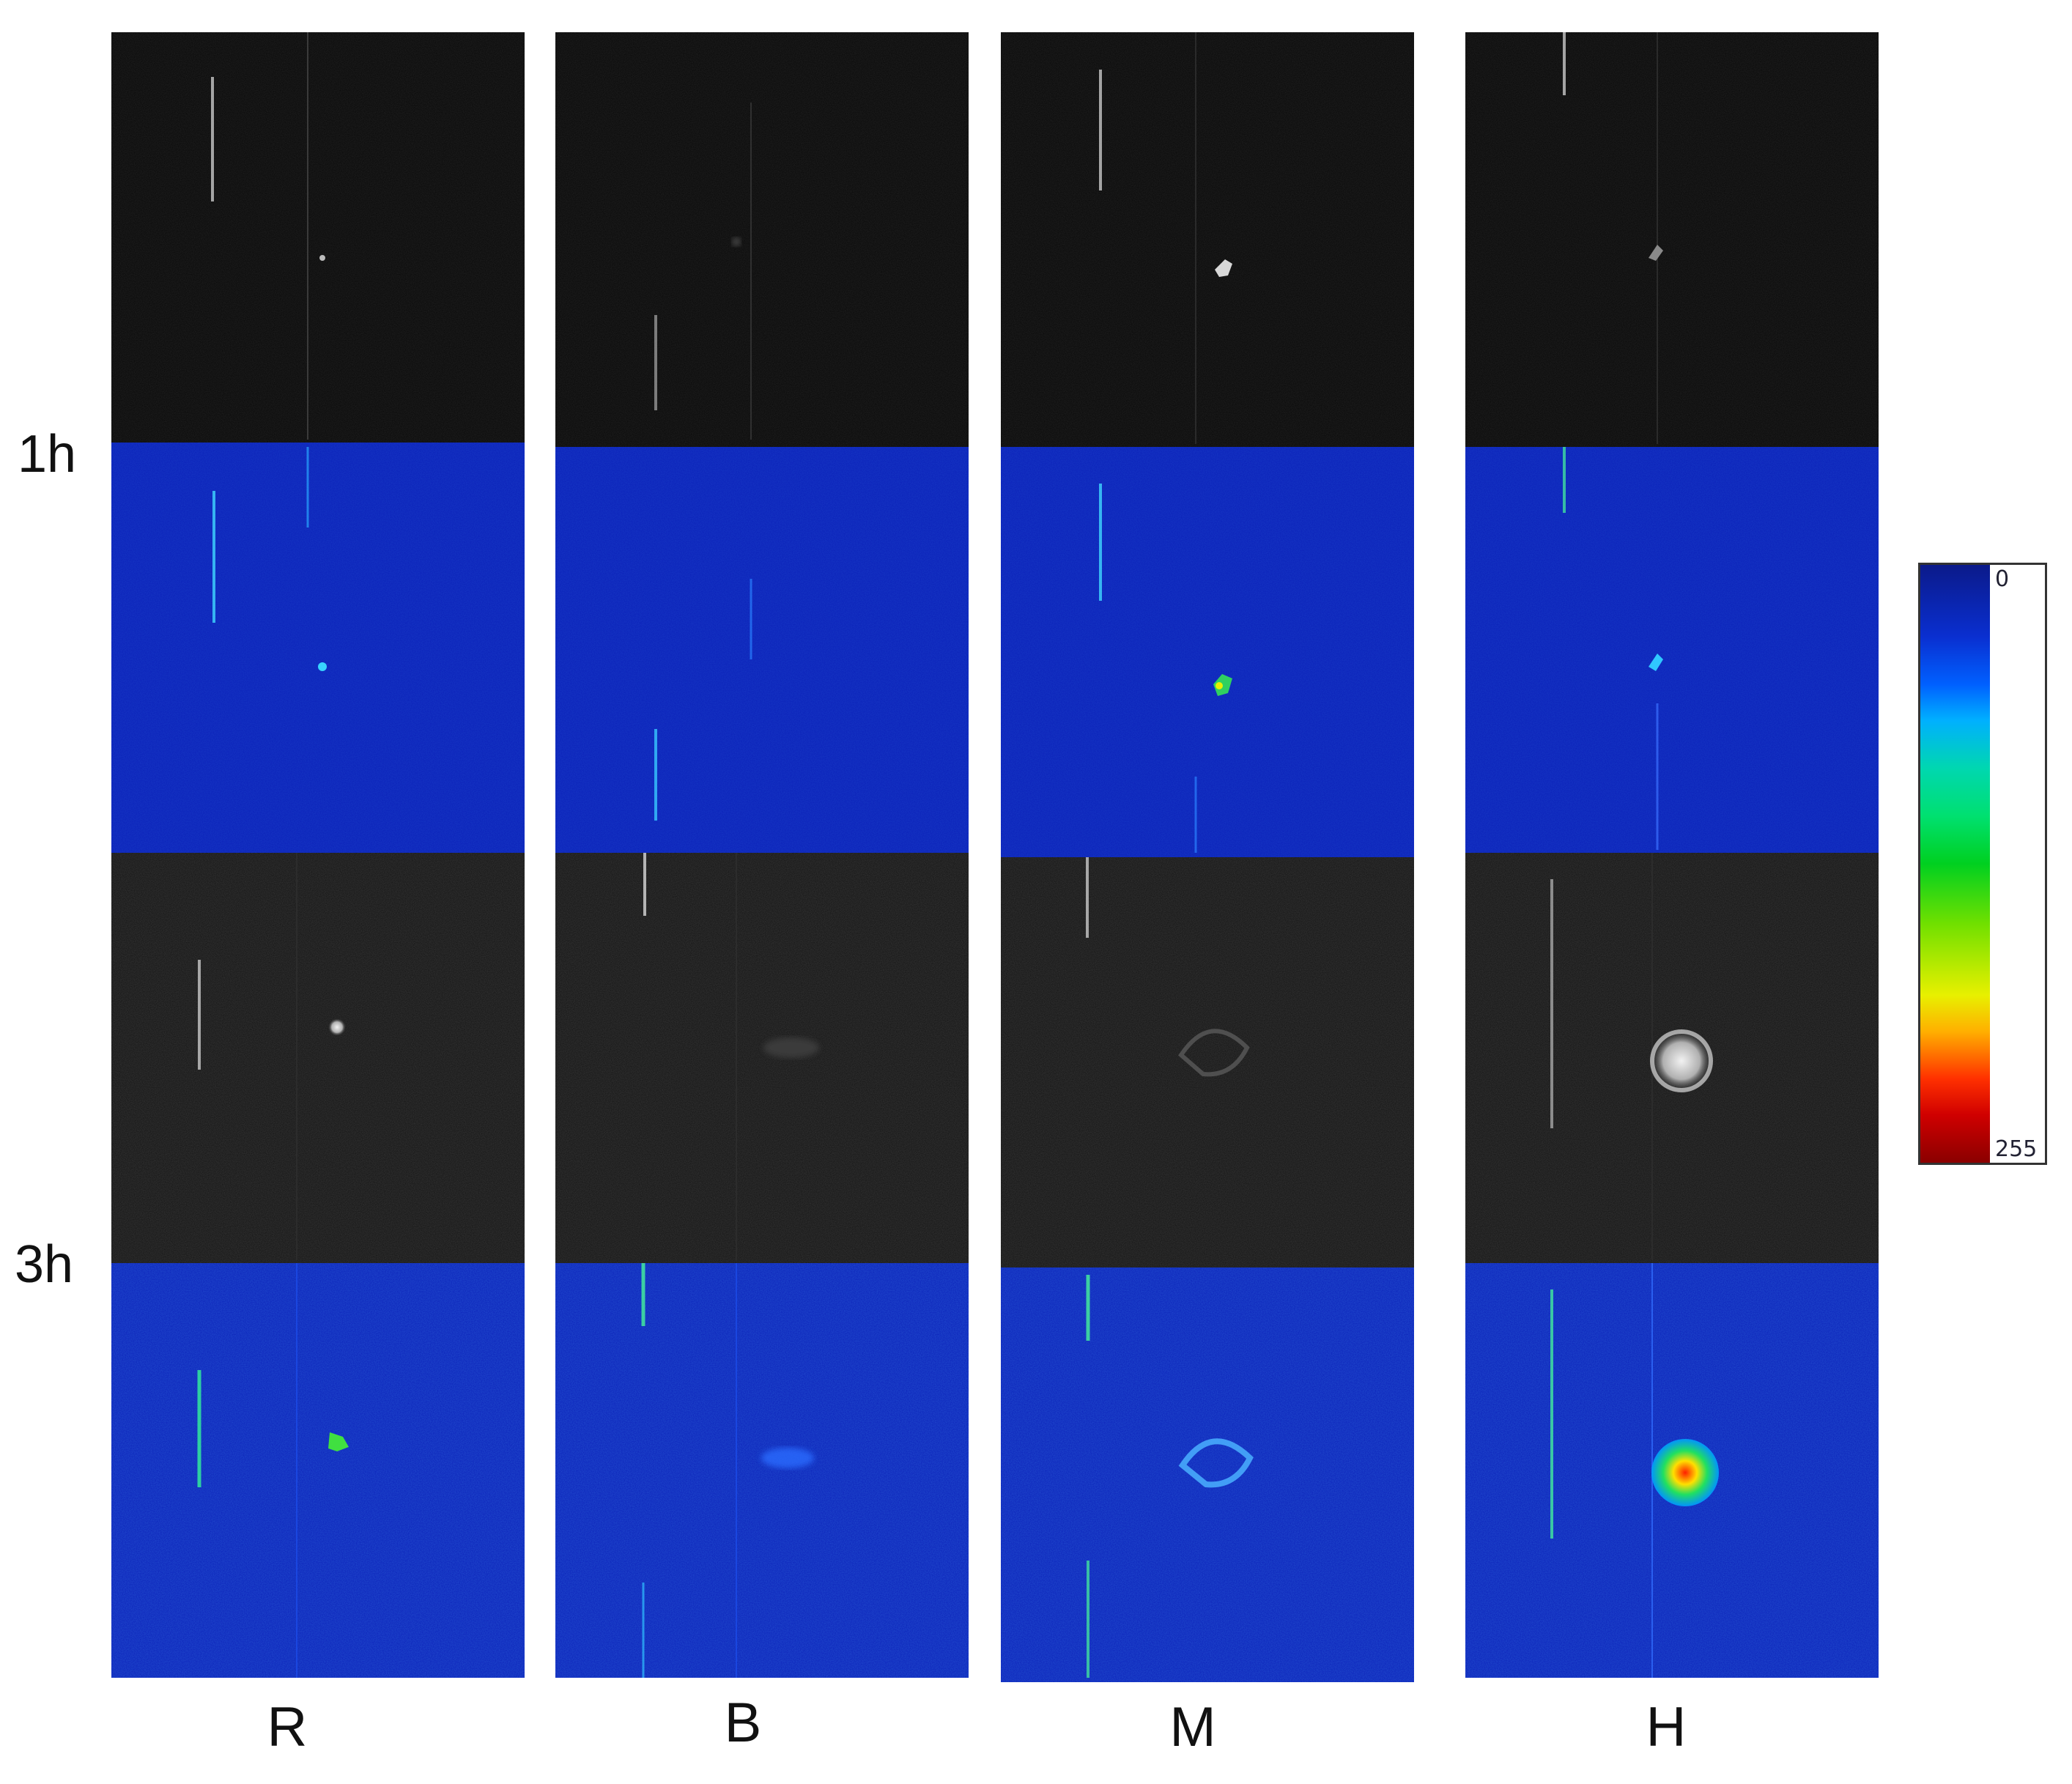 The height and width of the screenshot is (1784, 2072). I want to click on col-label-m: M, so click(1192, 1727).